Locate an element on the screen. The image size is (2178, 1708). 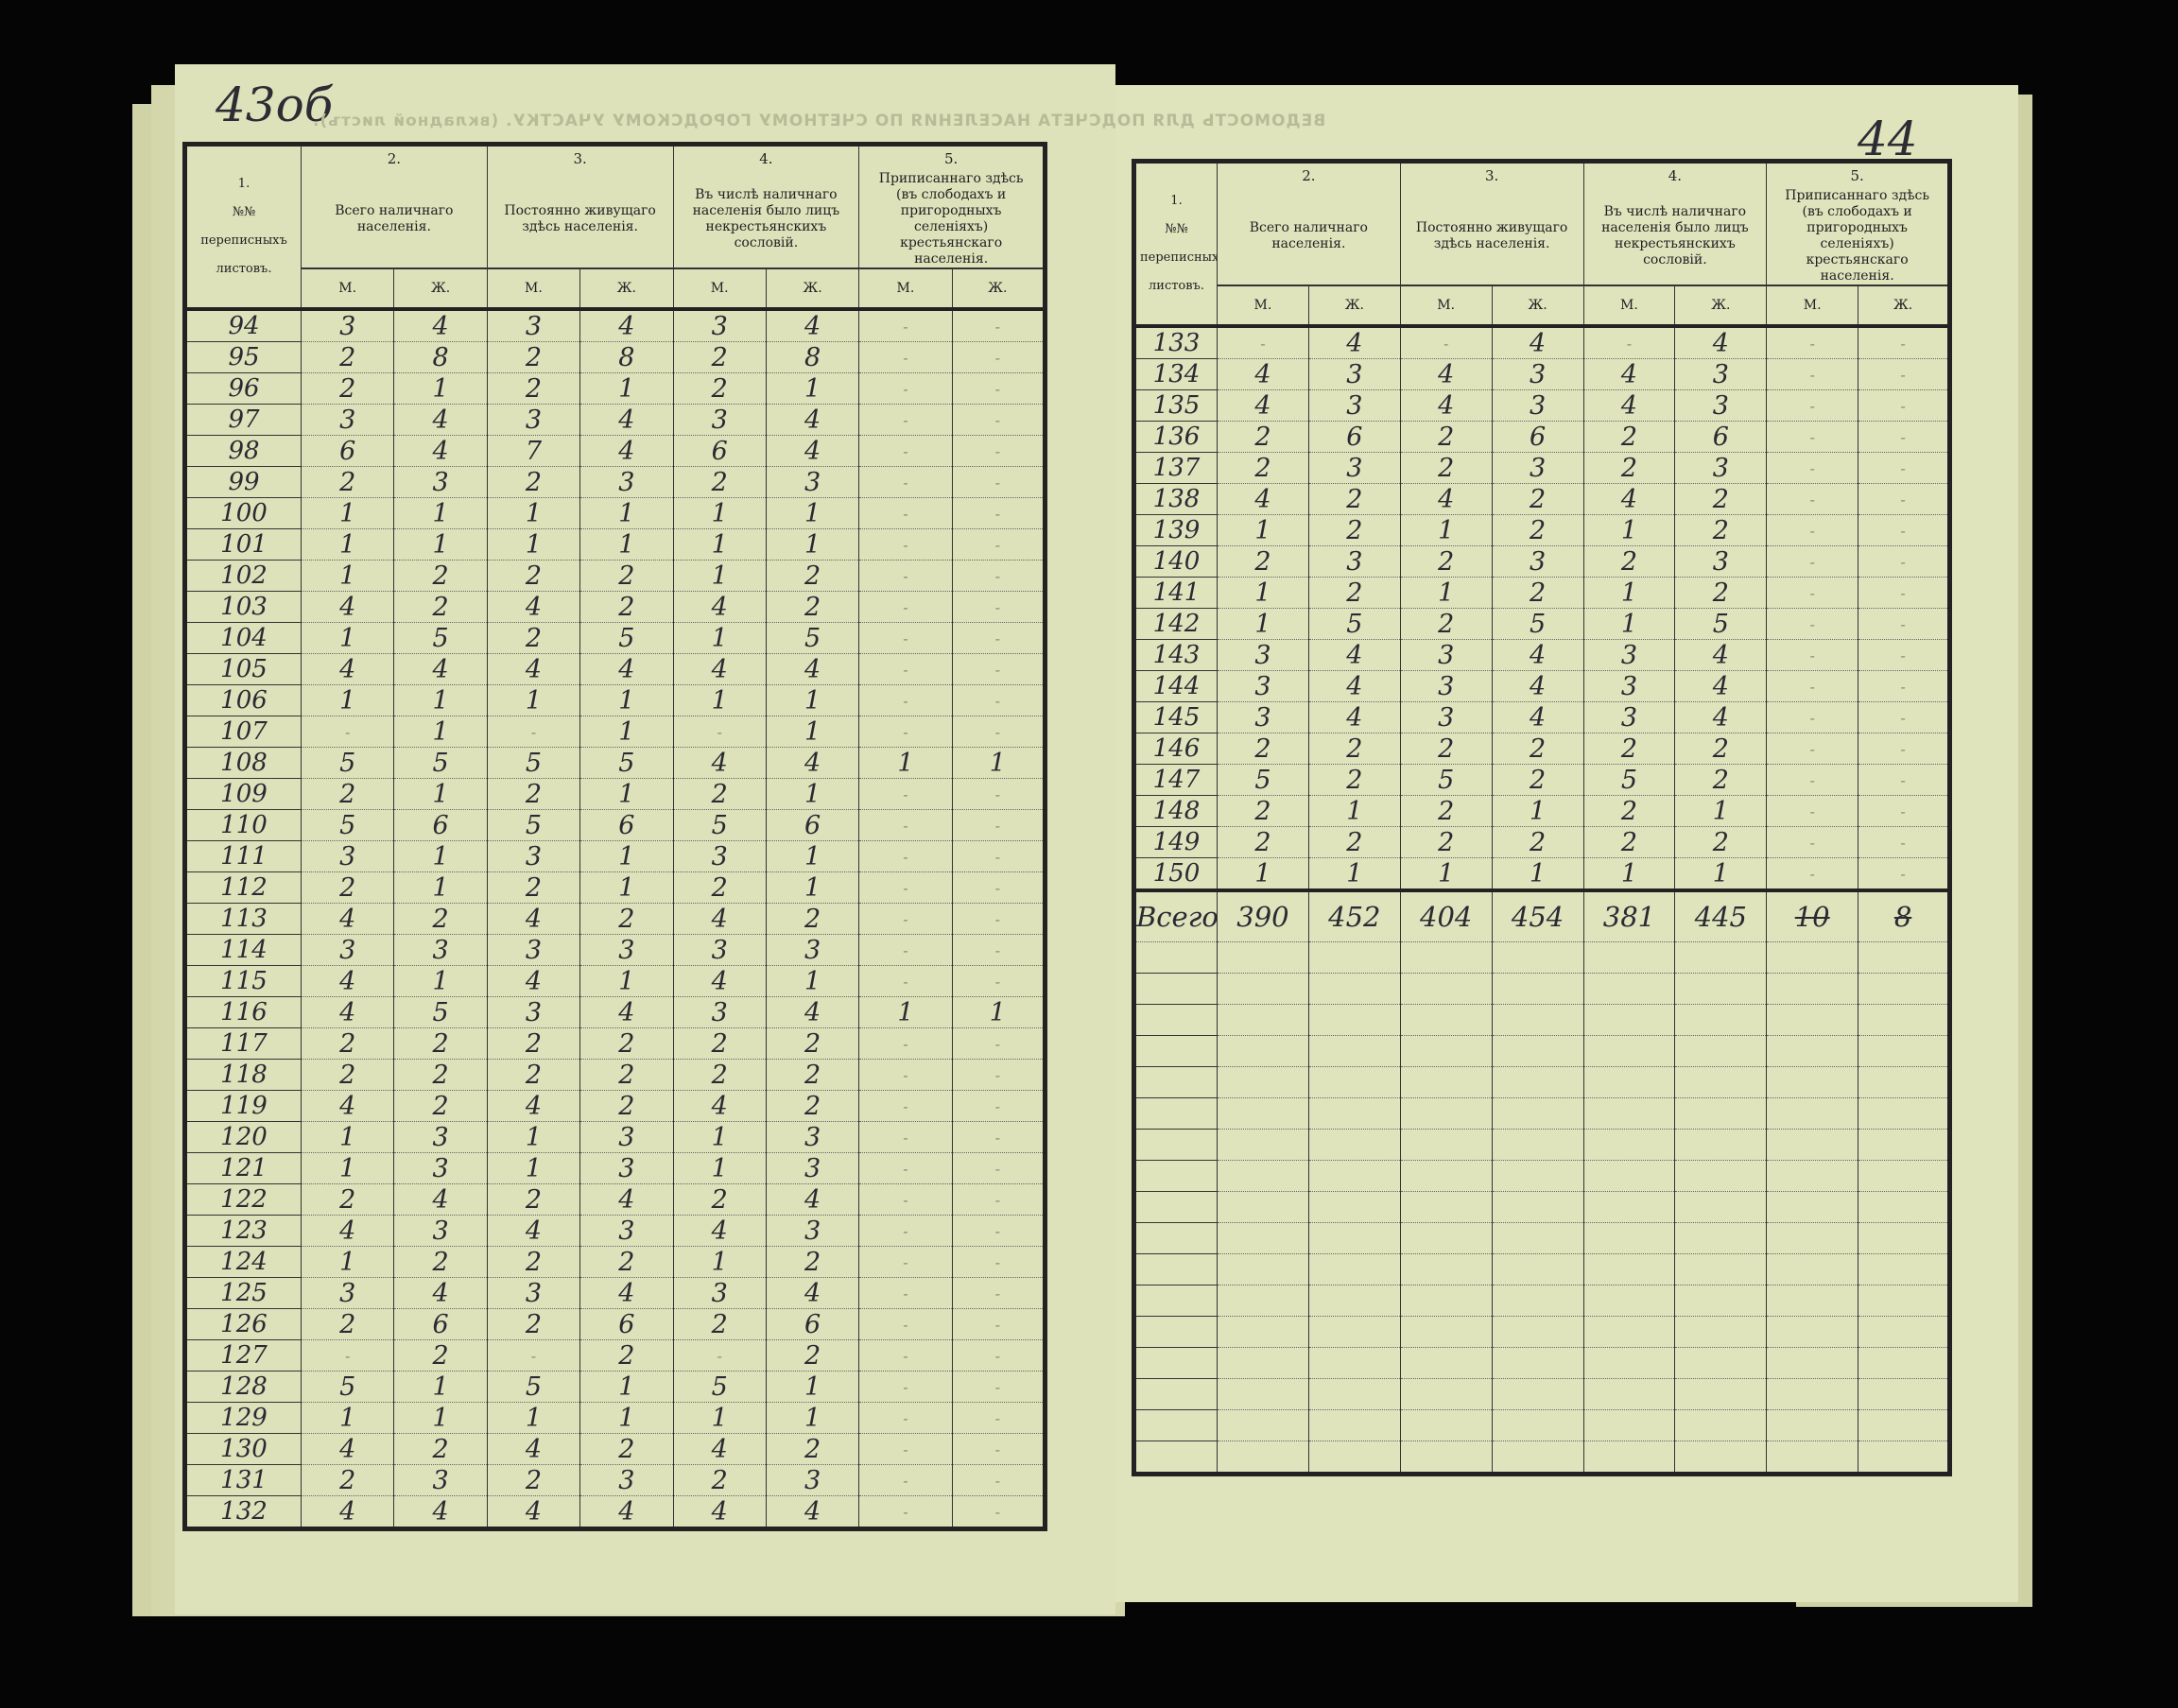
sheet-number: 122 is located at coordinates (243, 1199).